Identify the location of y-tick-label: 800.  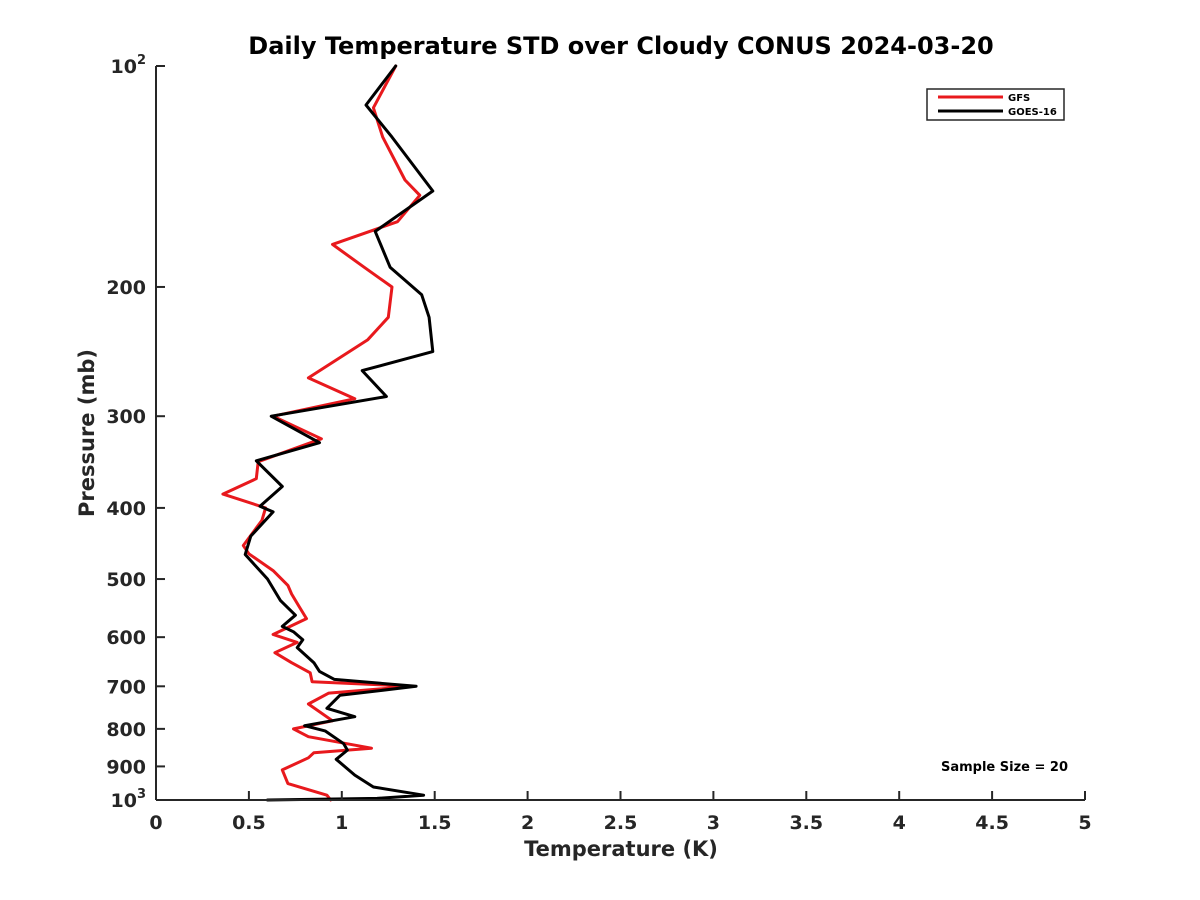
(126, 730).